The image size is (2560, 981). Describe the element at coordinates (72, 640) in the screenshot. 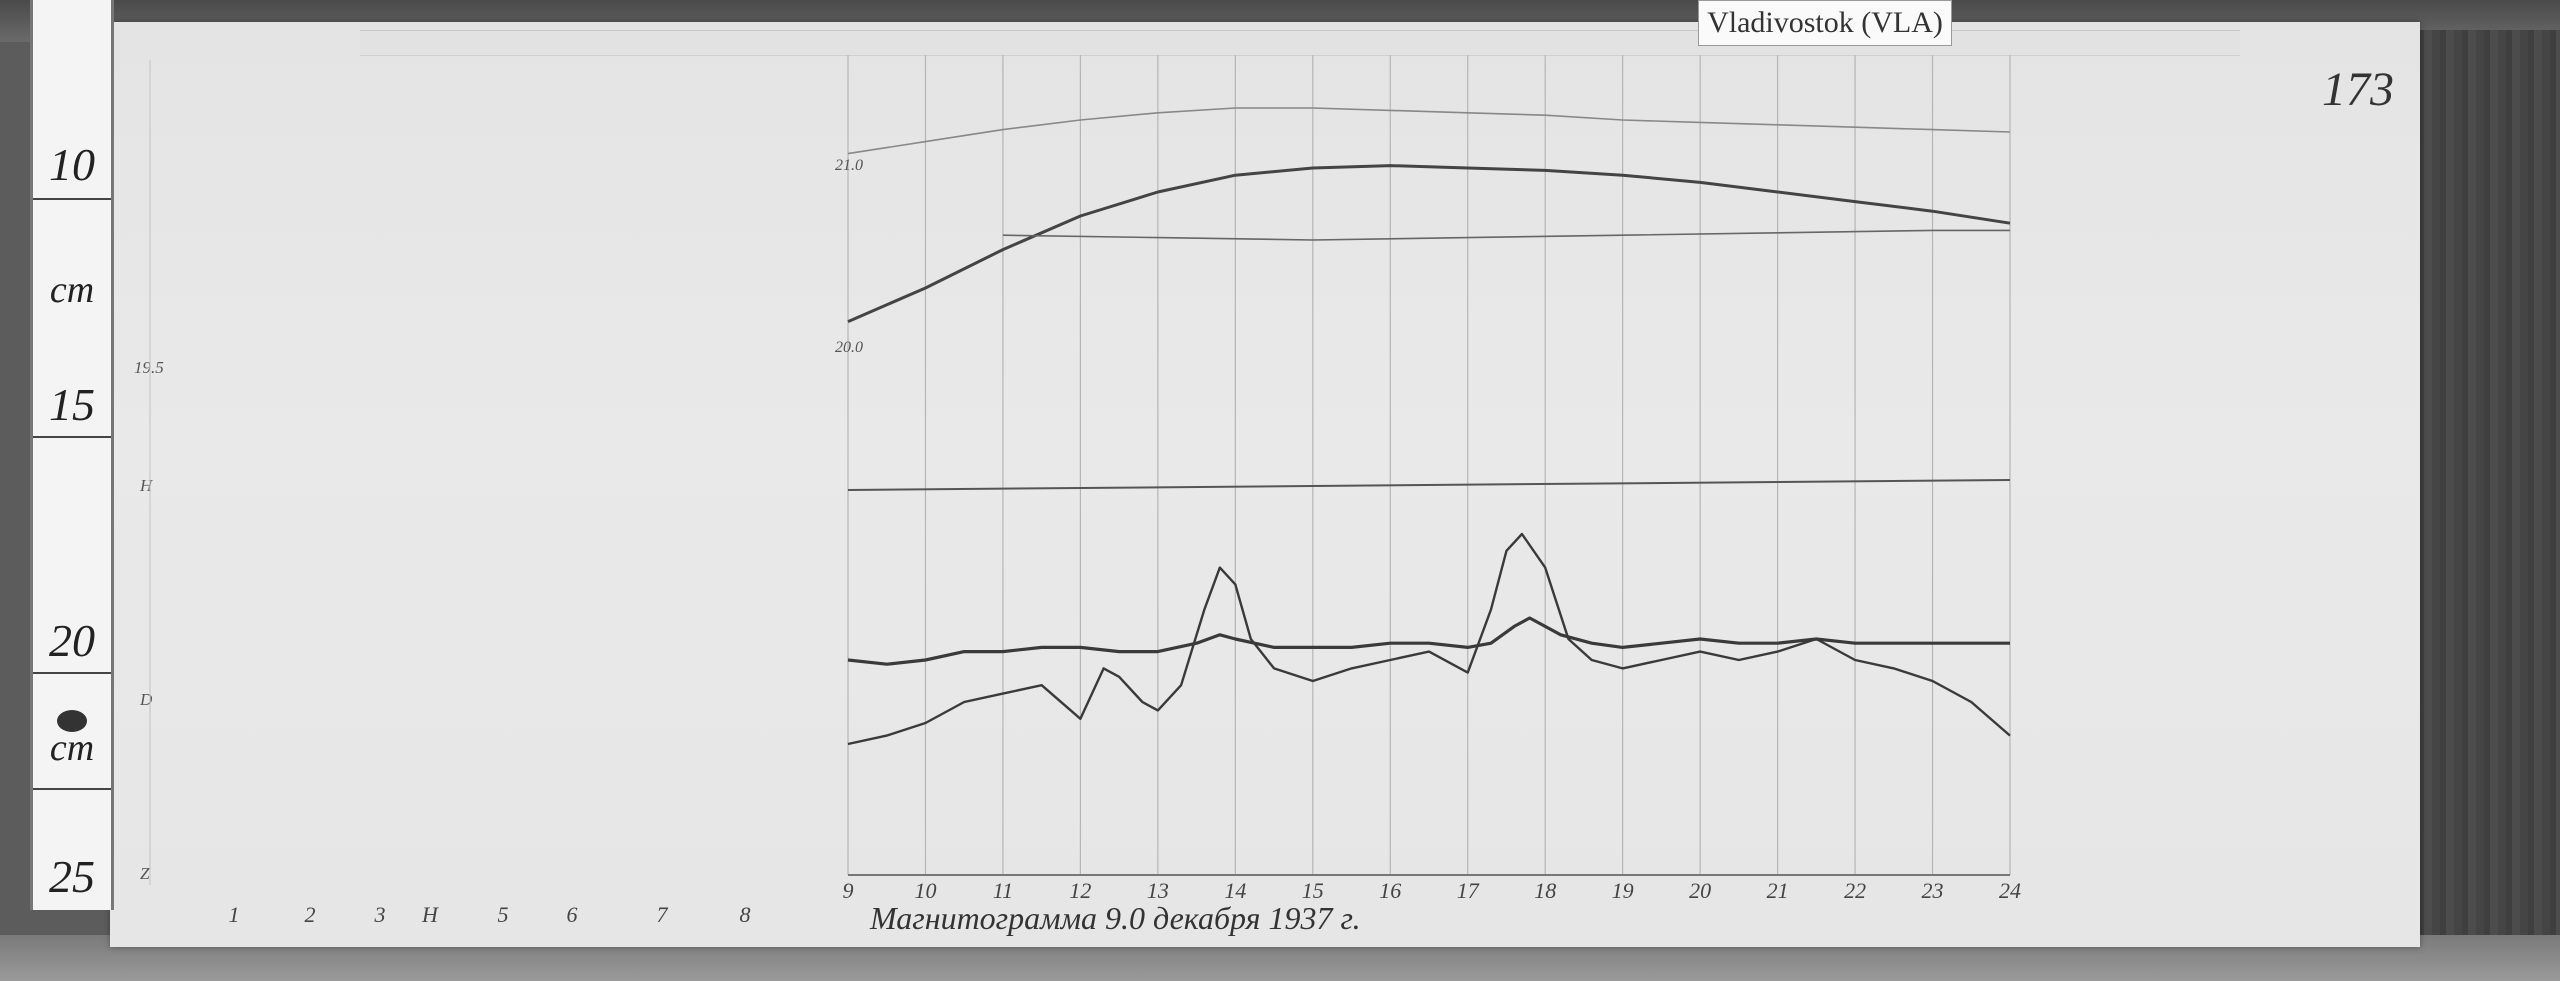

I see `ruler-number: 20` at that location.